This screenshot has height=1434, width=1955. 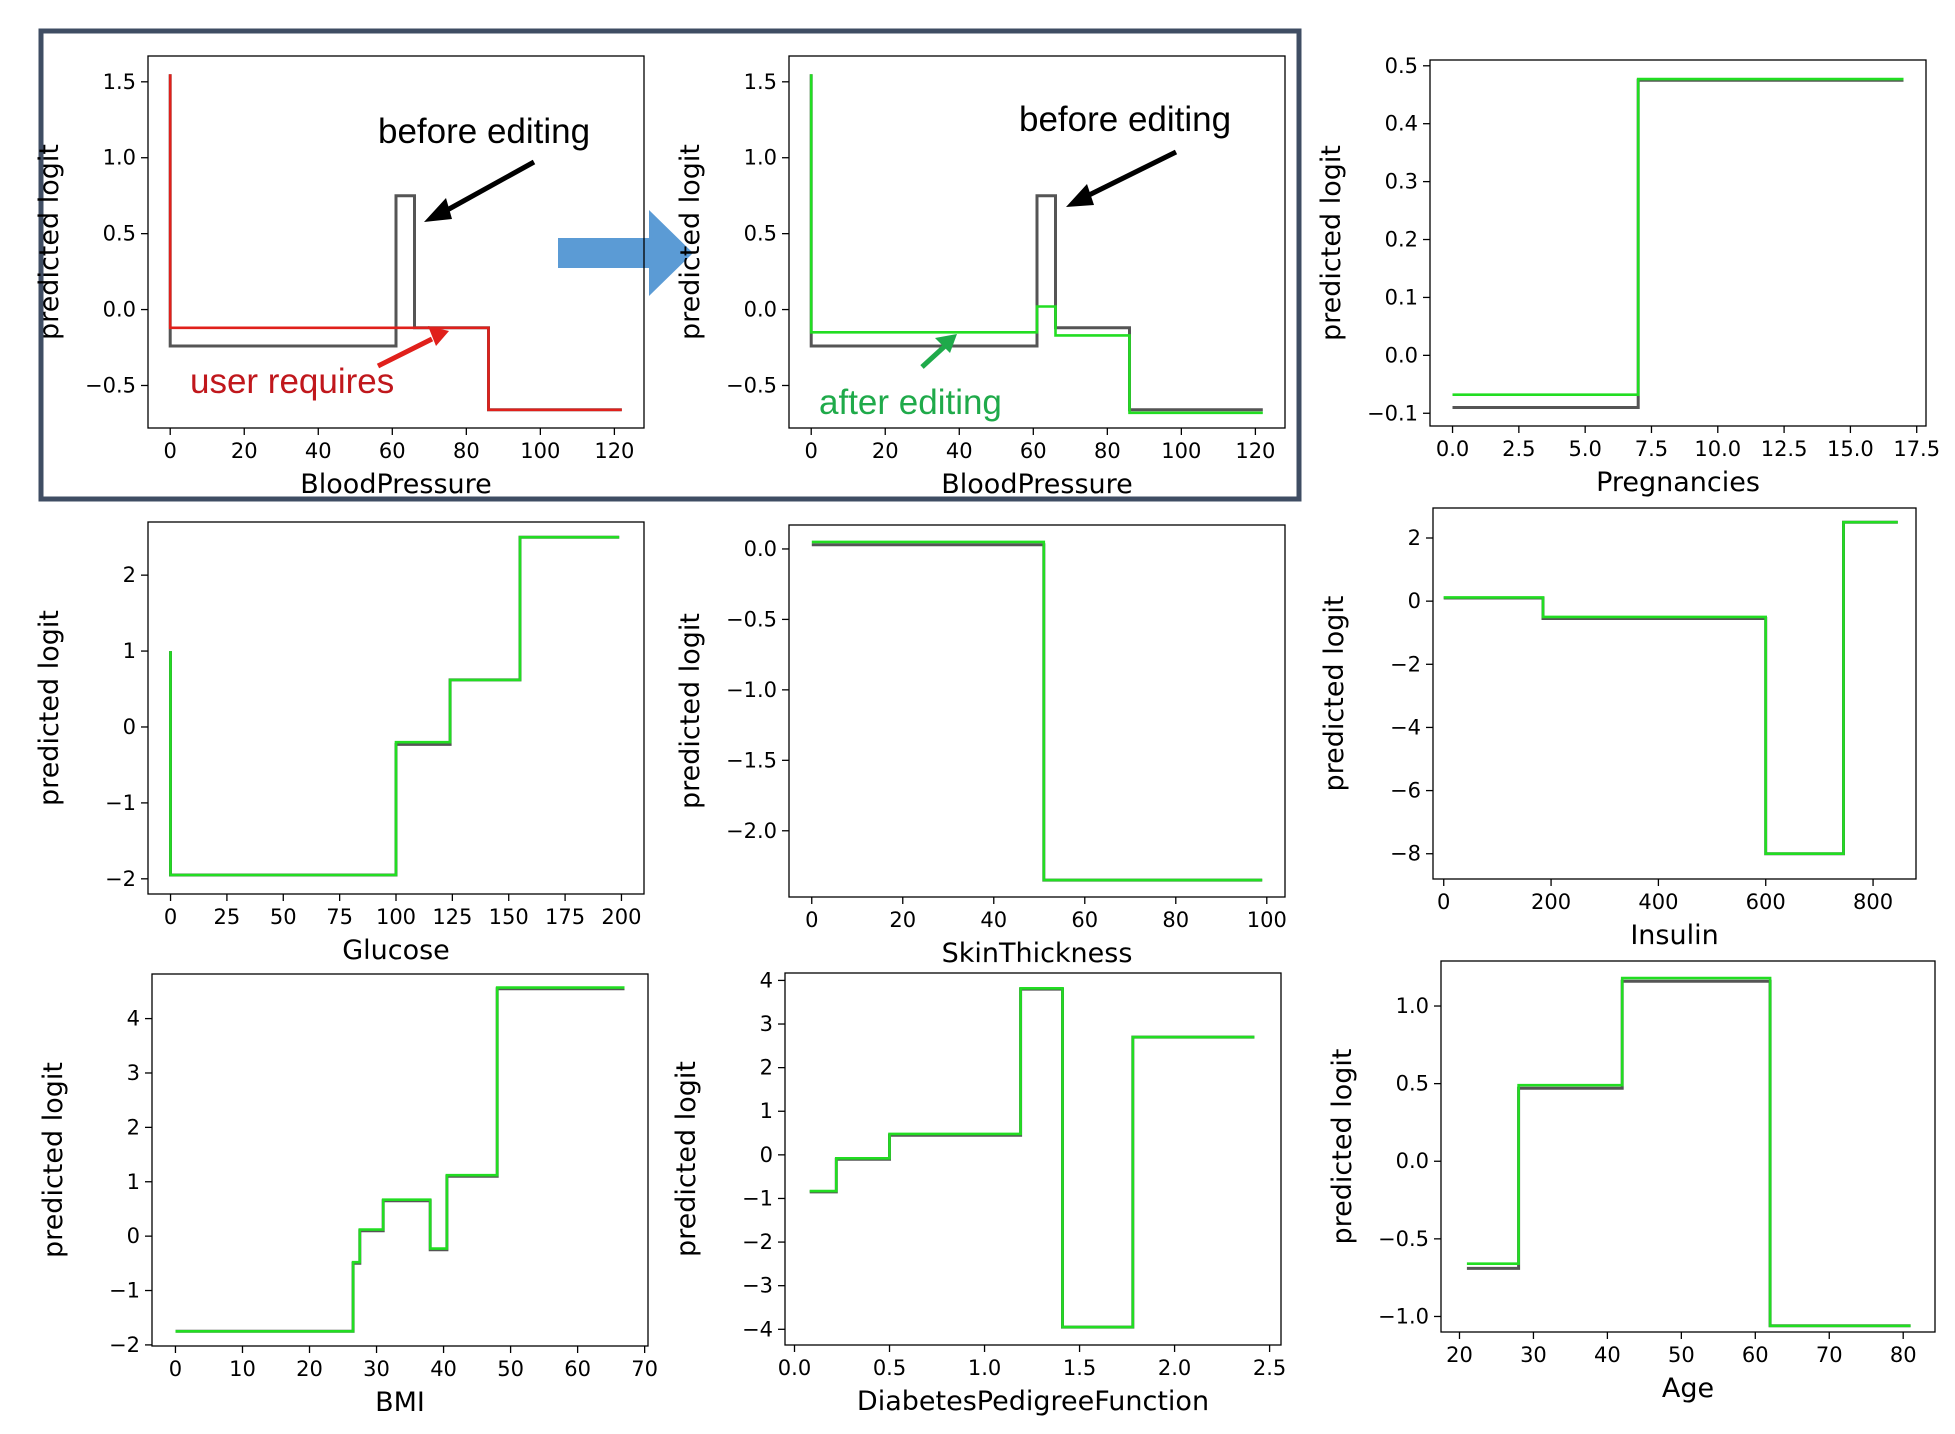 What do you see at coordinates (452, 917) in the screenshot?
I see `x-tick-label: 125` at bounding box center [452, 917].